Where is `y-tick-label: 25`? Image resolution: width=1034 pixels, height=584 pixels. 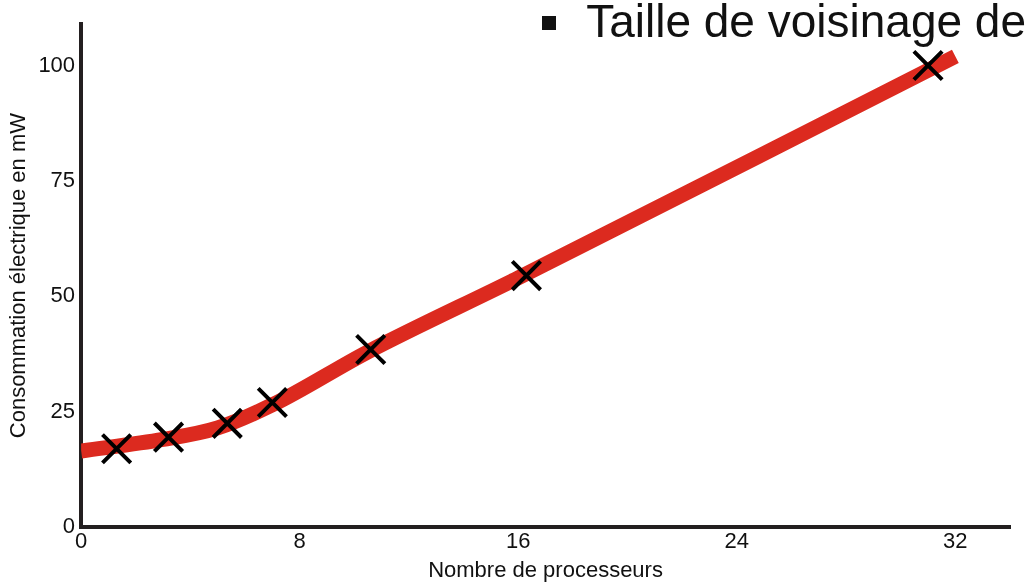
y-tick-label: 25 is located at coordinates (63, 410).